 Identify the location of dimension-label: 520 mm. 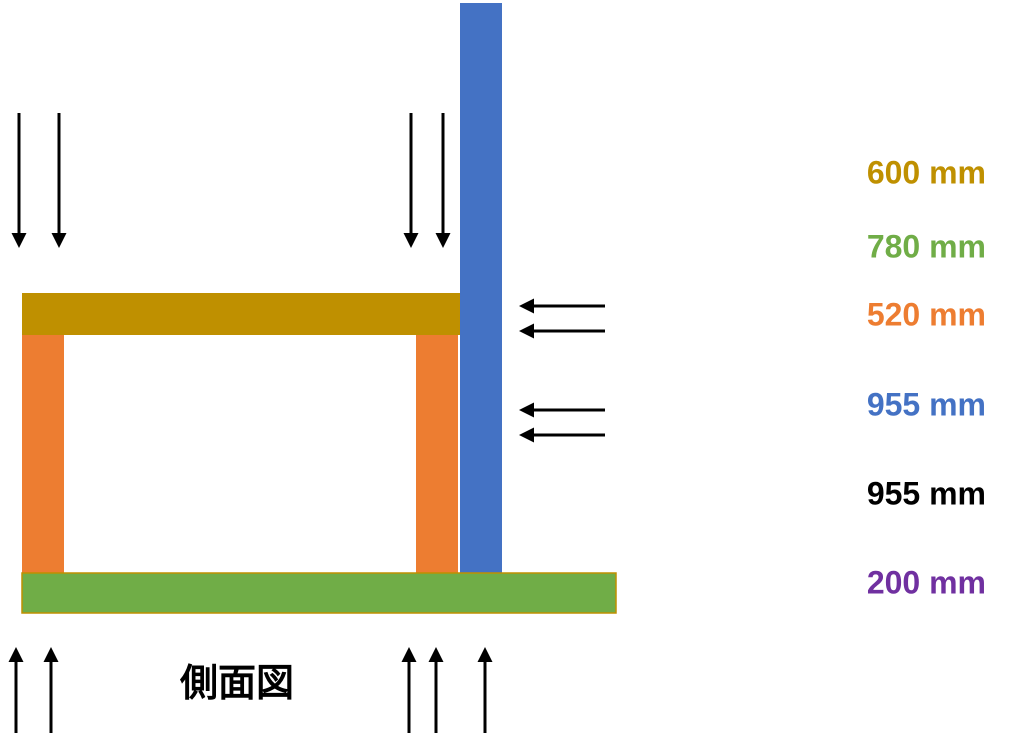
(926, 314).